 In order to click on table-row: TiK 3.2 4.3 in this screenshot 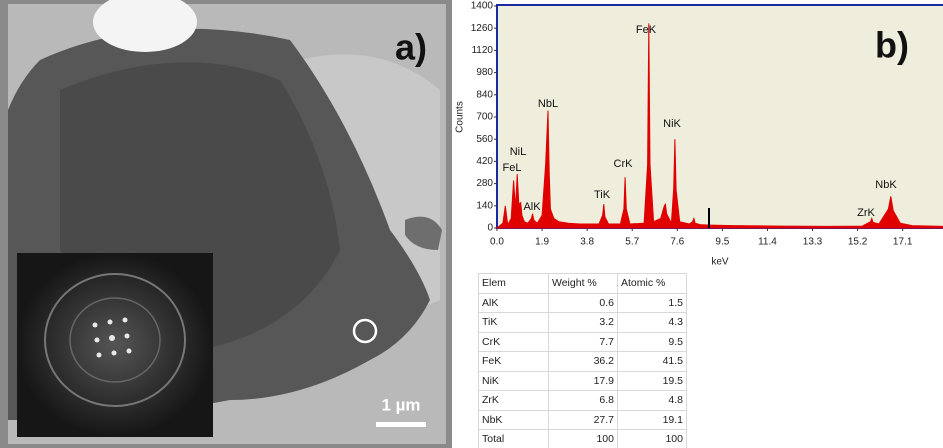, I will do `click(582, 322)`.